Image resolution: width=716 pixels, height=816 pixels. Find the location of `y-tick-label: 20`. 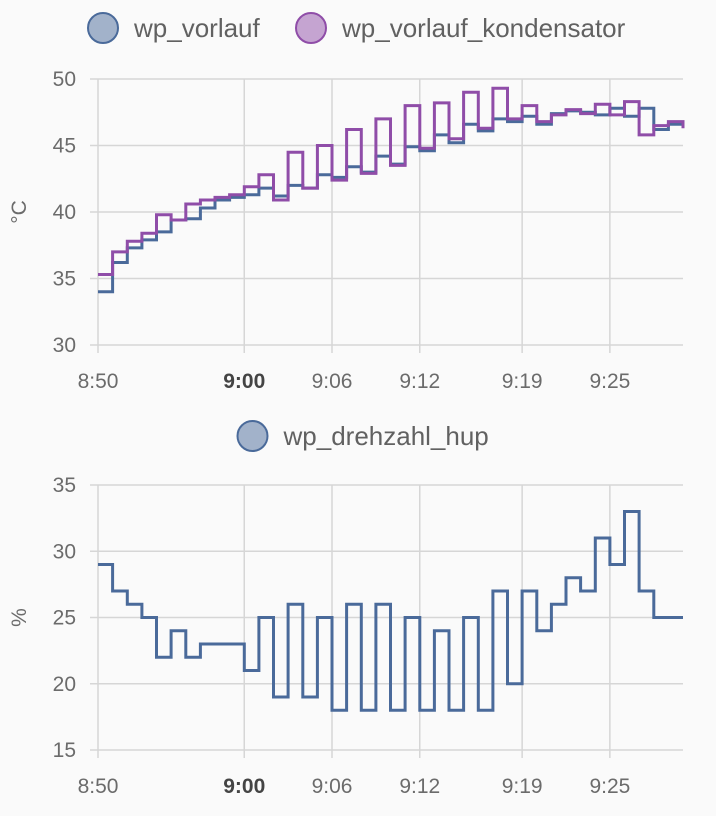

y-tick-label: 20 is located at coordinates (64, 684).